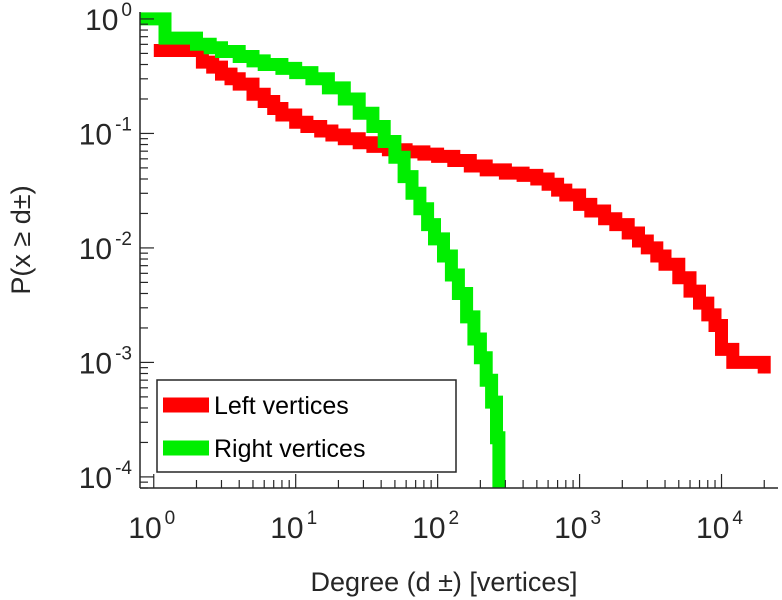 This screenshot has width=782, height=600. Describe the element at coordinates (151, 526) in the screenshot. I see `x-tick-label: 10 0` at that location.